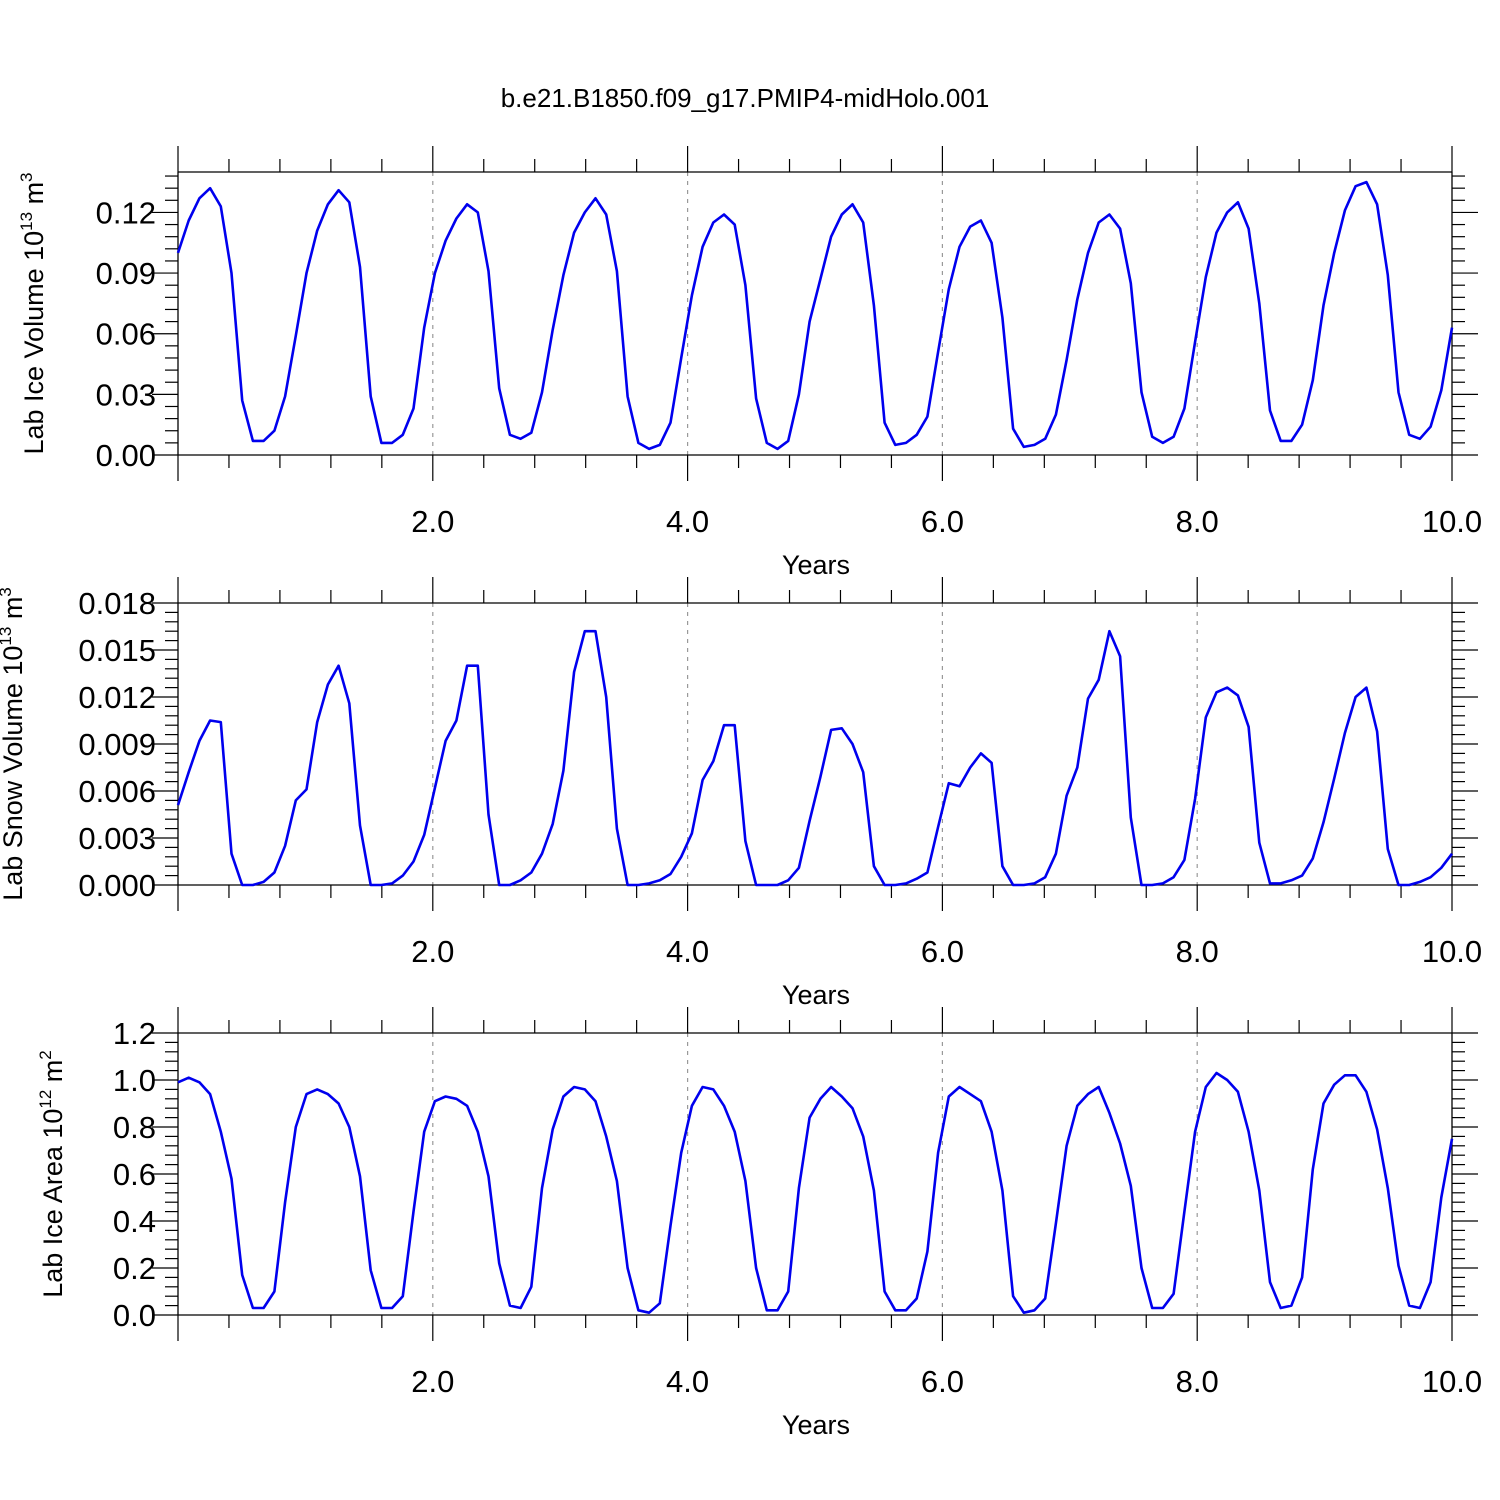 The height and width of the screenshot is (1500, 1500). What do you see at coordinates (117, 838) in the screenshot?
I see `y-tick-label: 0.003` at bounding box center [117, 838].